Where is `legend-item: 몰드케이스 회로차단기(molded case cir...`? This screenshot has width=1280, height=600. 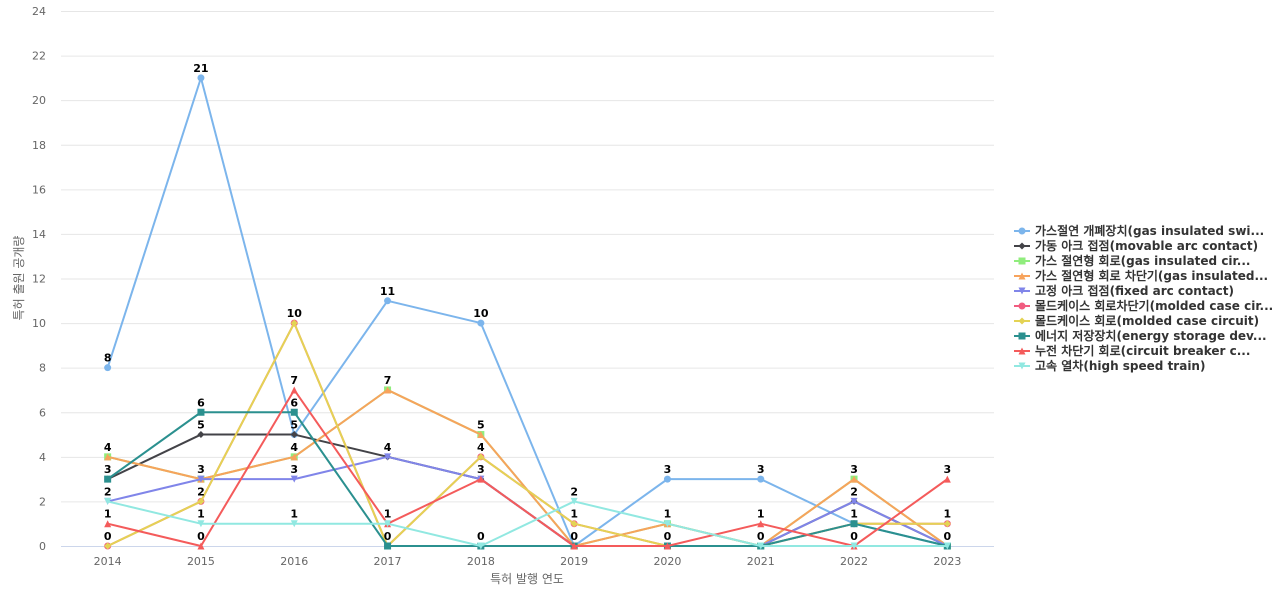 legend-item: 몰드케이스 회로차단기(molded case cir... is located at coordinates (1143, 305).